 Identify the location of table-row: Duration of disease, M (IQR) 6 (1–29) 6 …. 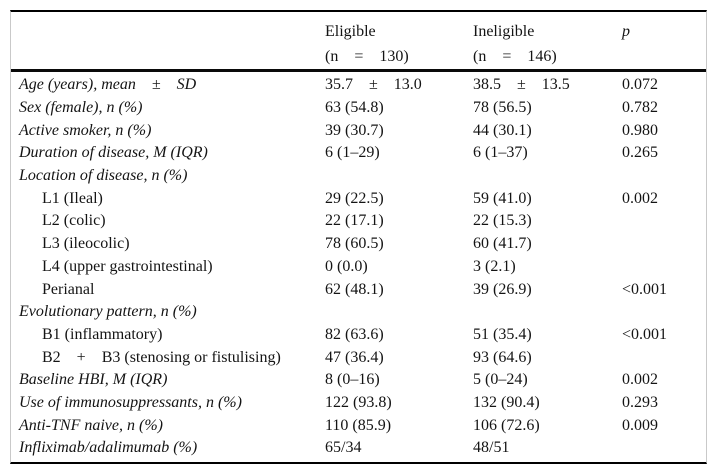
(358, 153).